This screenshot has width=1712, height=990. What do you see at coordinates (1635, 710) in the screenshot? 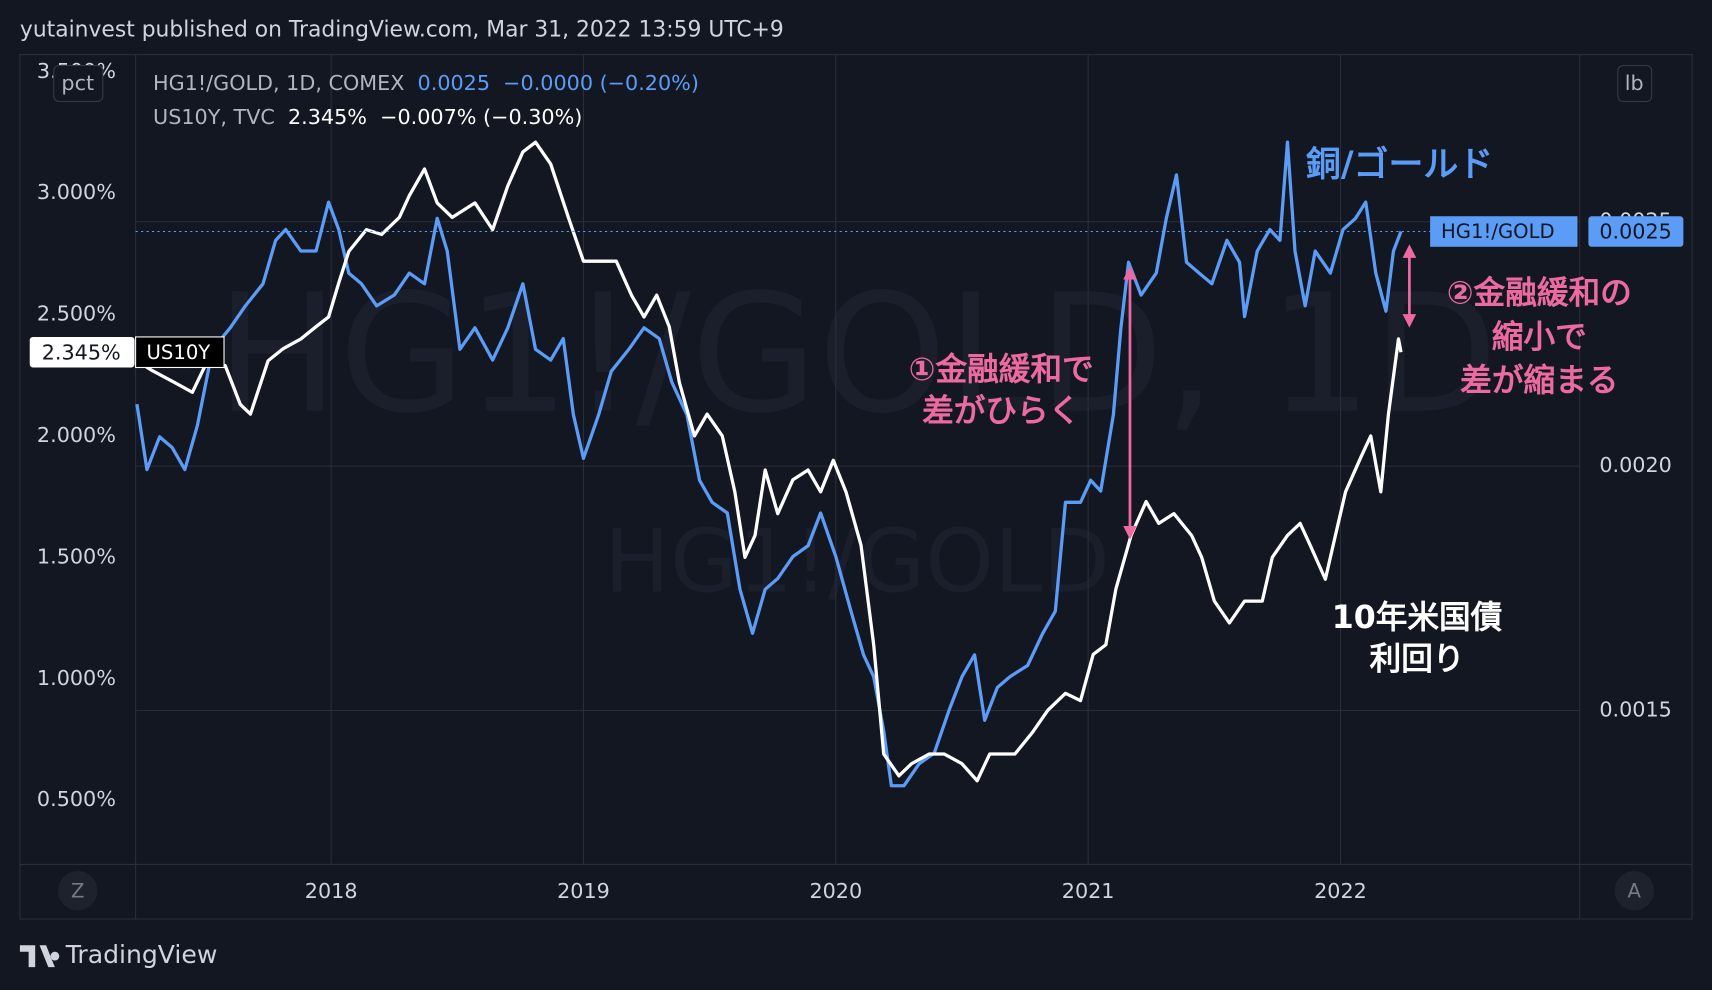
I see `y2-tick-label: 0.0015` at bounding box center [1635, 710].